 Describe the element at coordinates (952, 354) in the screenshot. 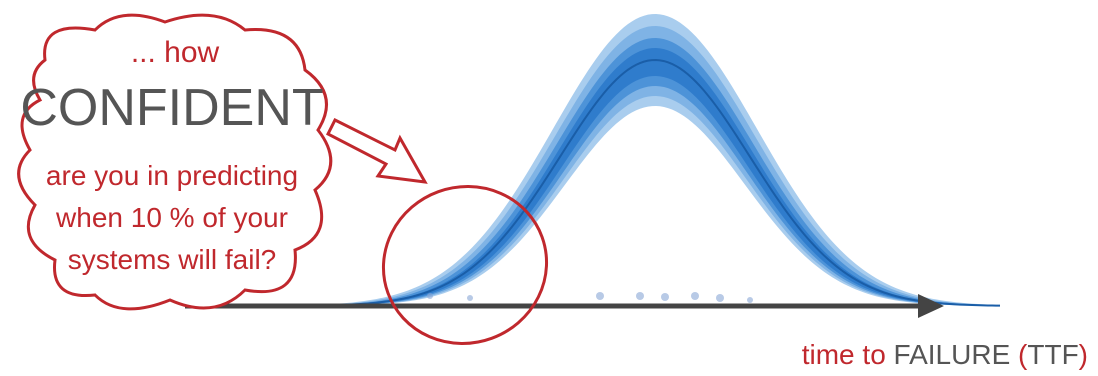

I see `axis-label-part: FAILURE` at that location.